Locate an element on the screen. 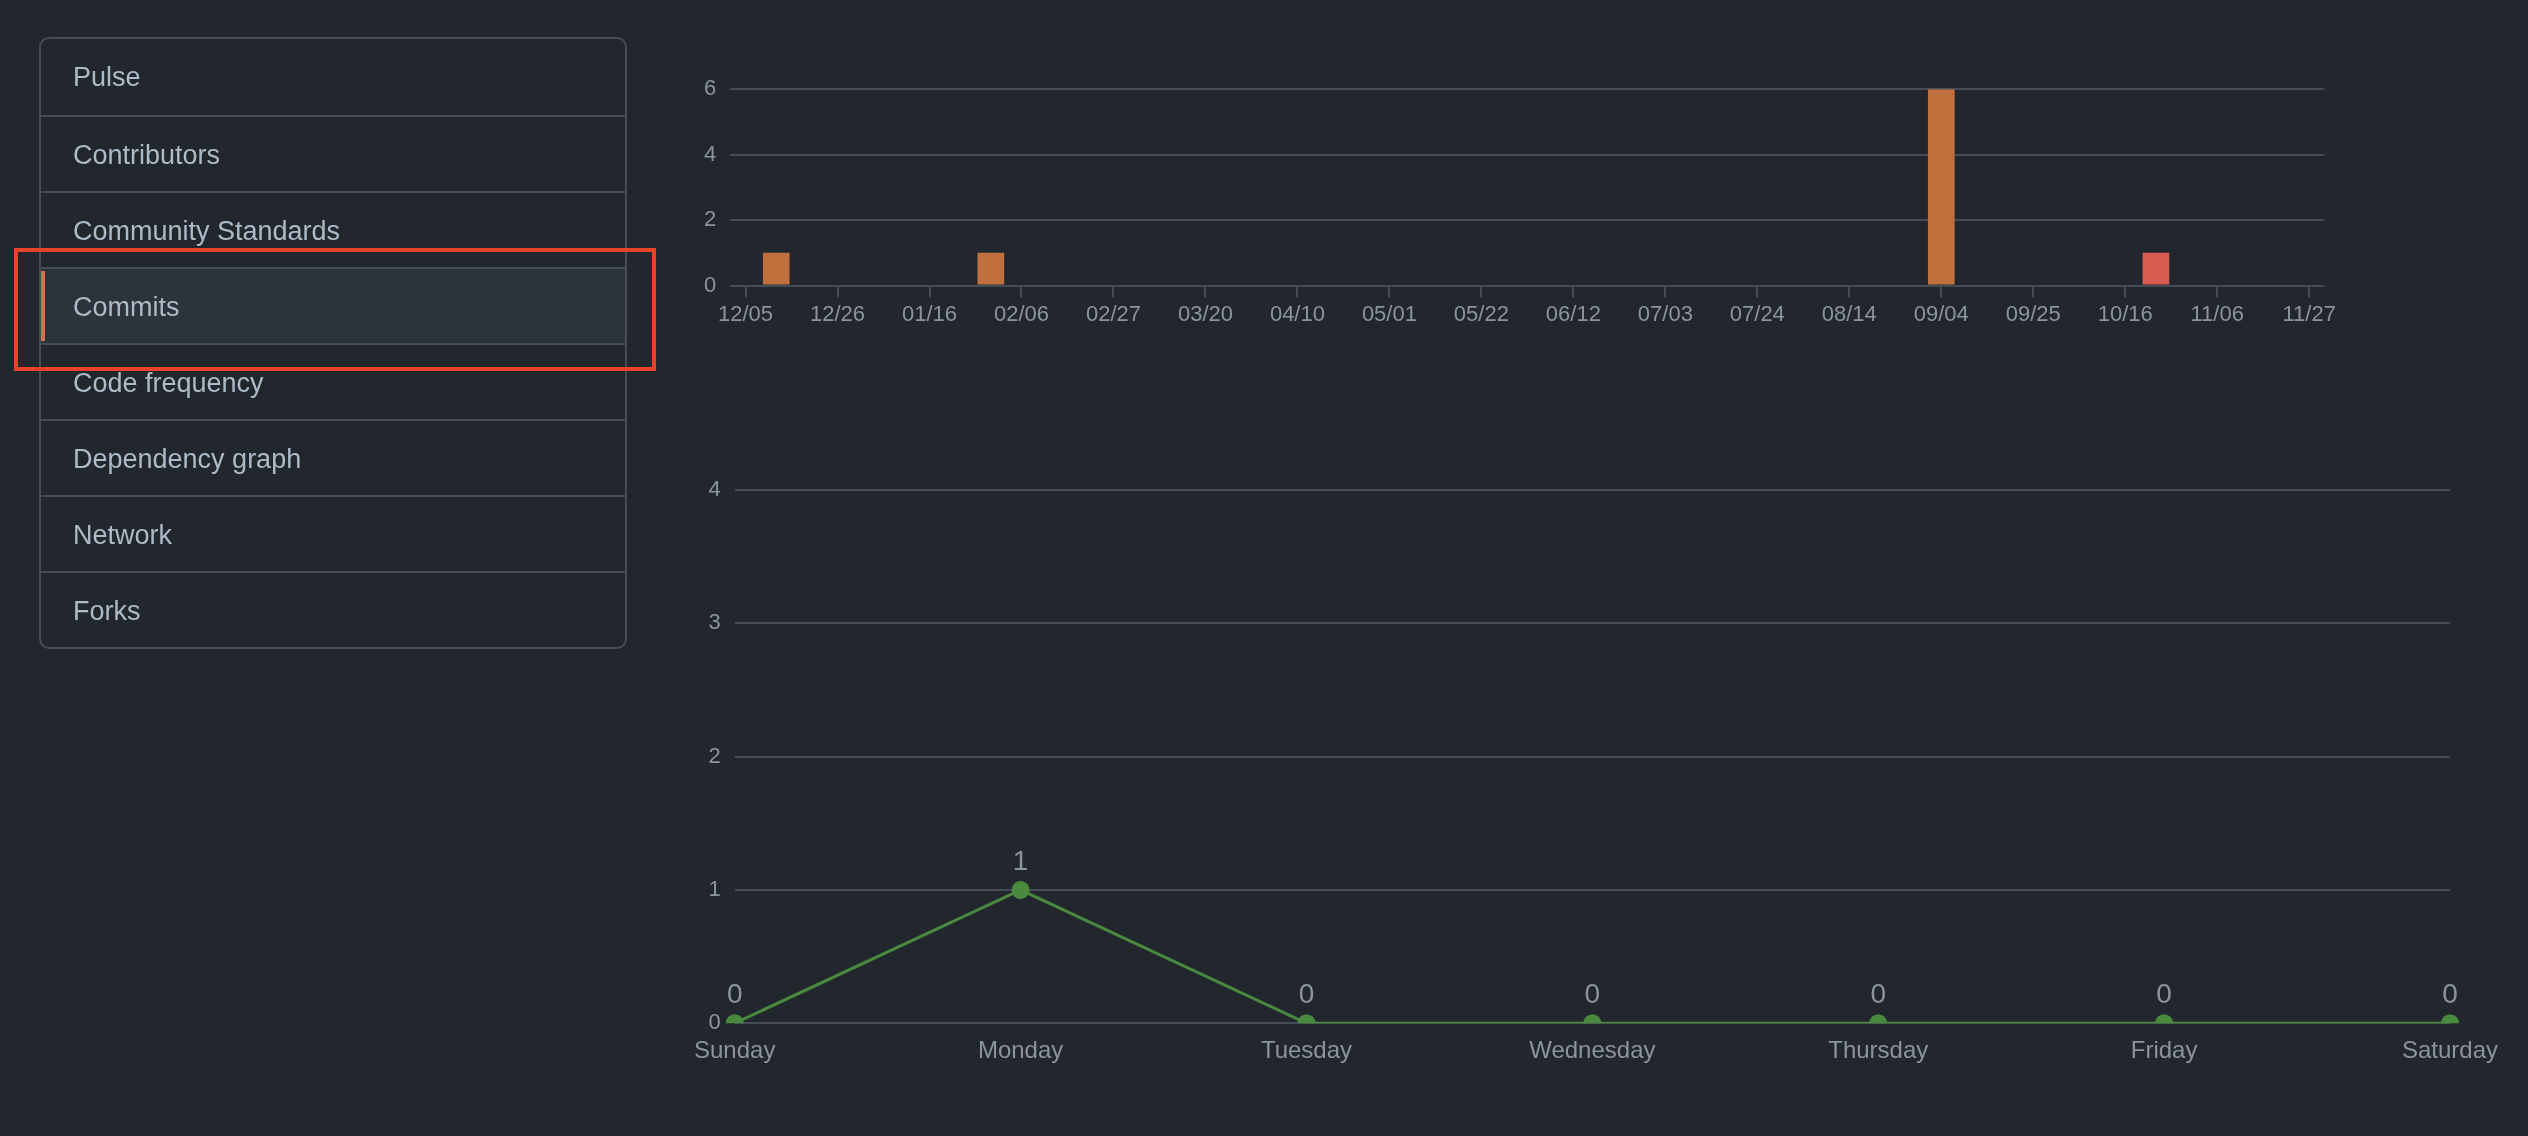 The height and width of the screenshot is (1136, 2528). x-tick-label: 08/14 is located at coordinates (1849, 313).